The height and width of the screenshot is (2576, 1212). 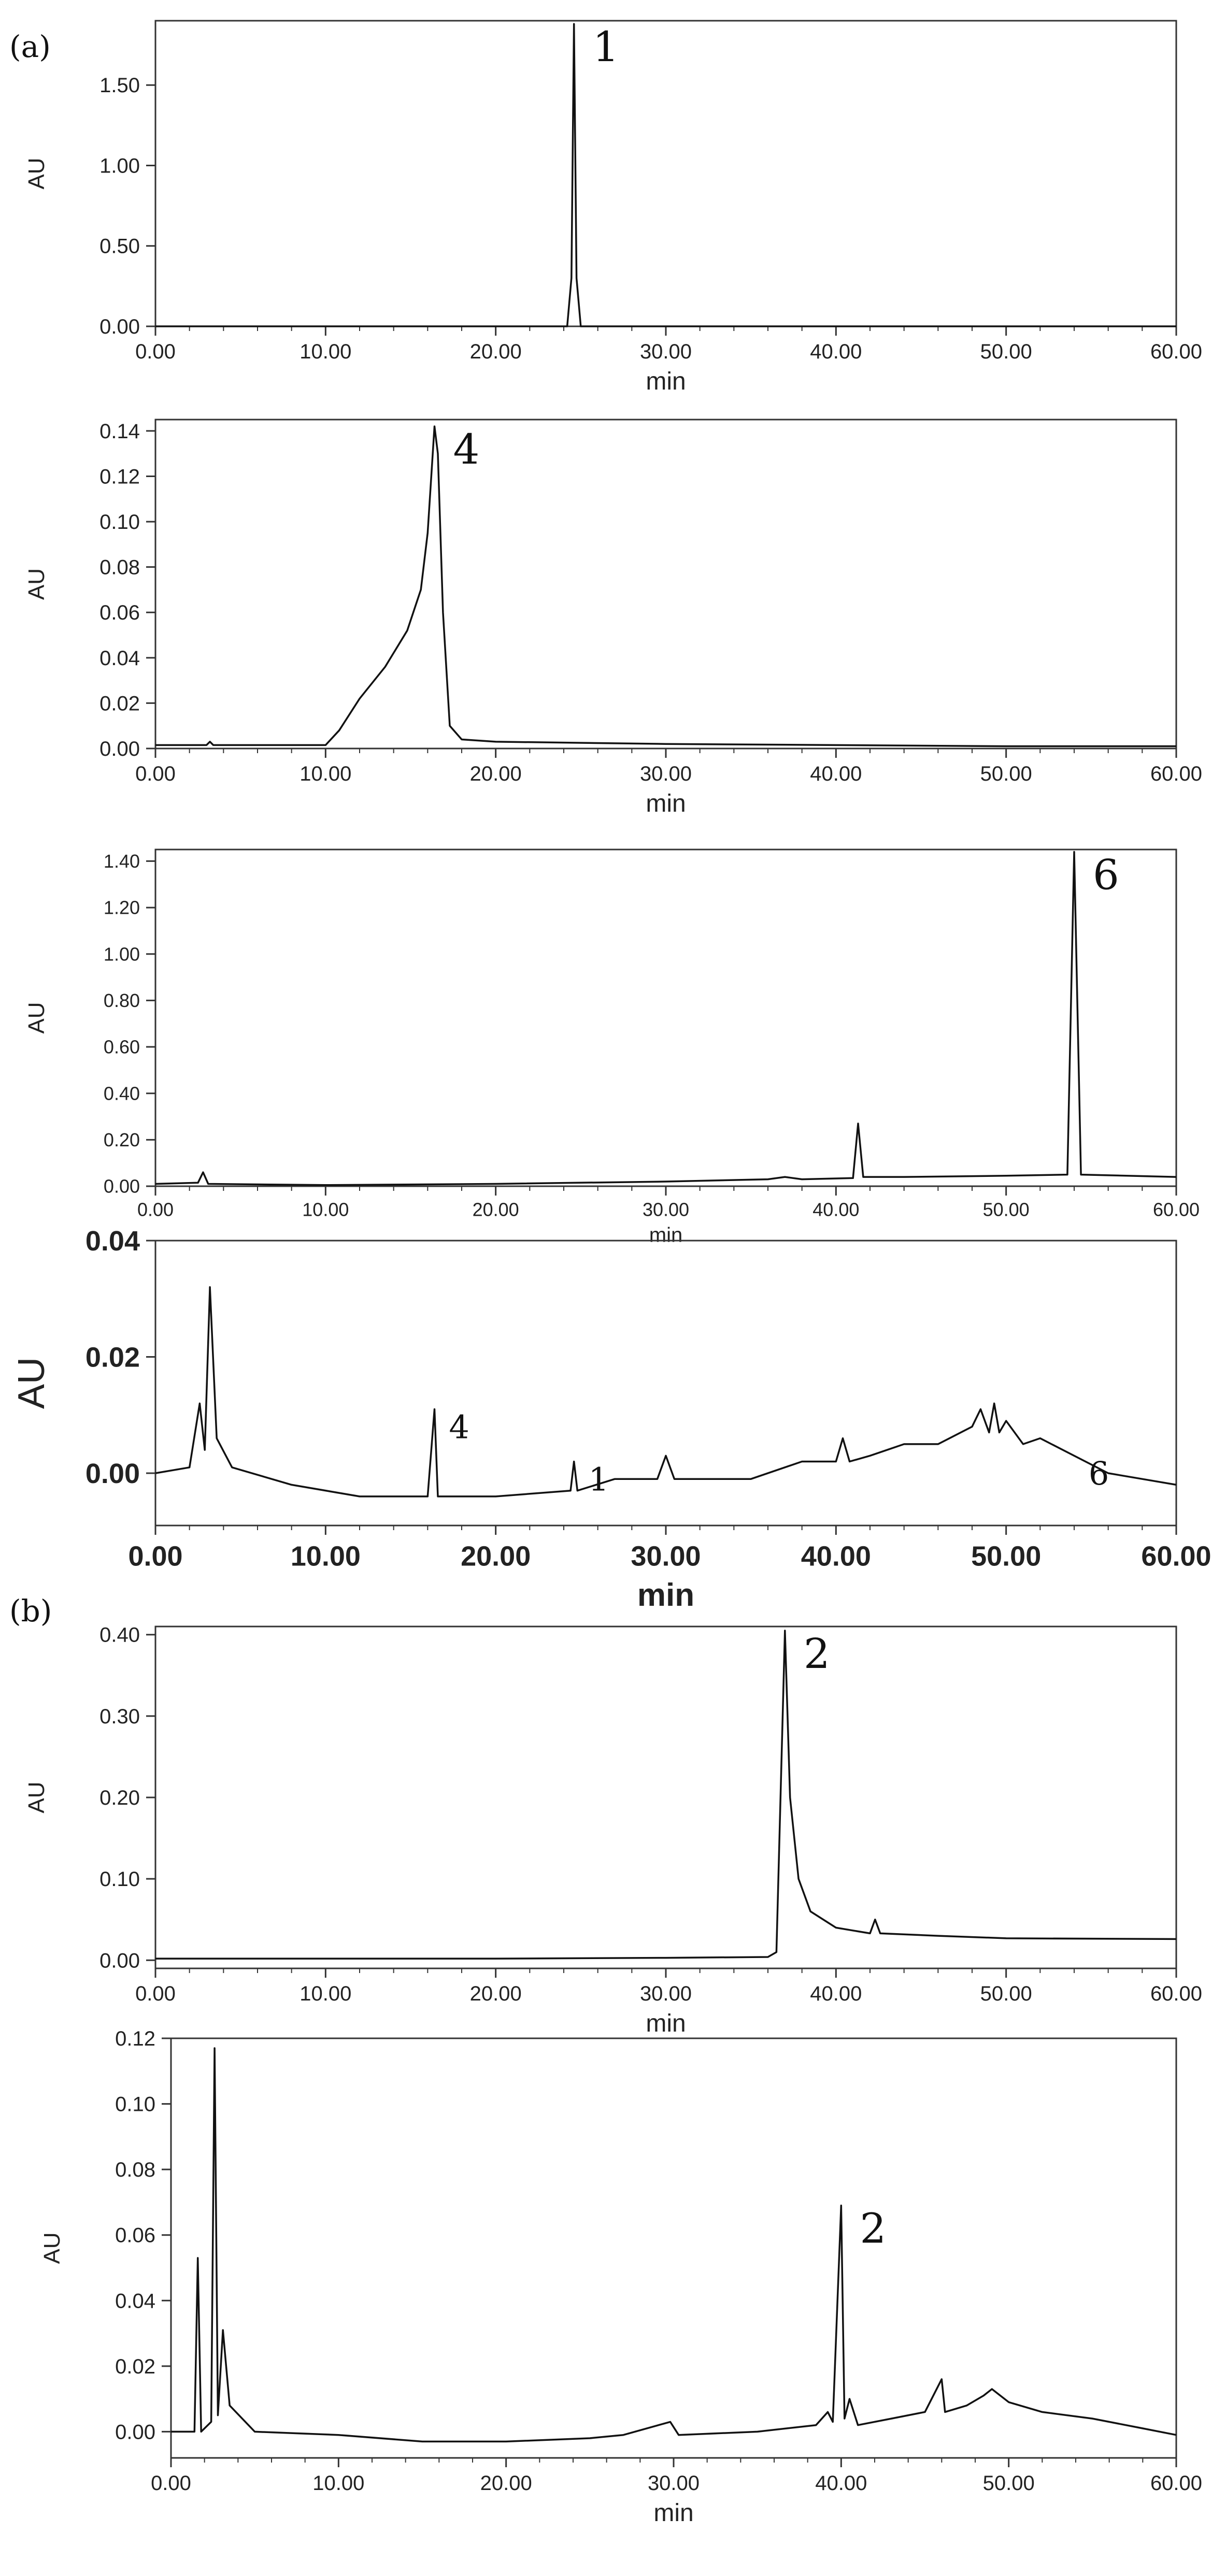 I want to click on y-tick-label: 0.60, so click(x=122, y=1047).